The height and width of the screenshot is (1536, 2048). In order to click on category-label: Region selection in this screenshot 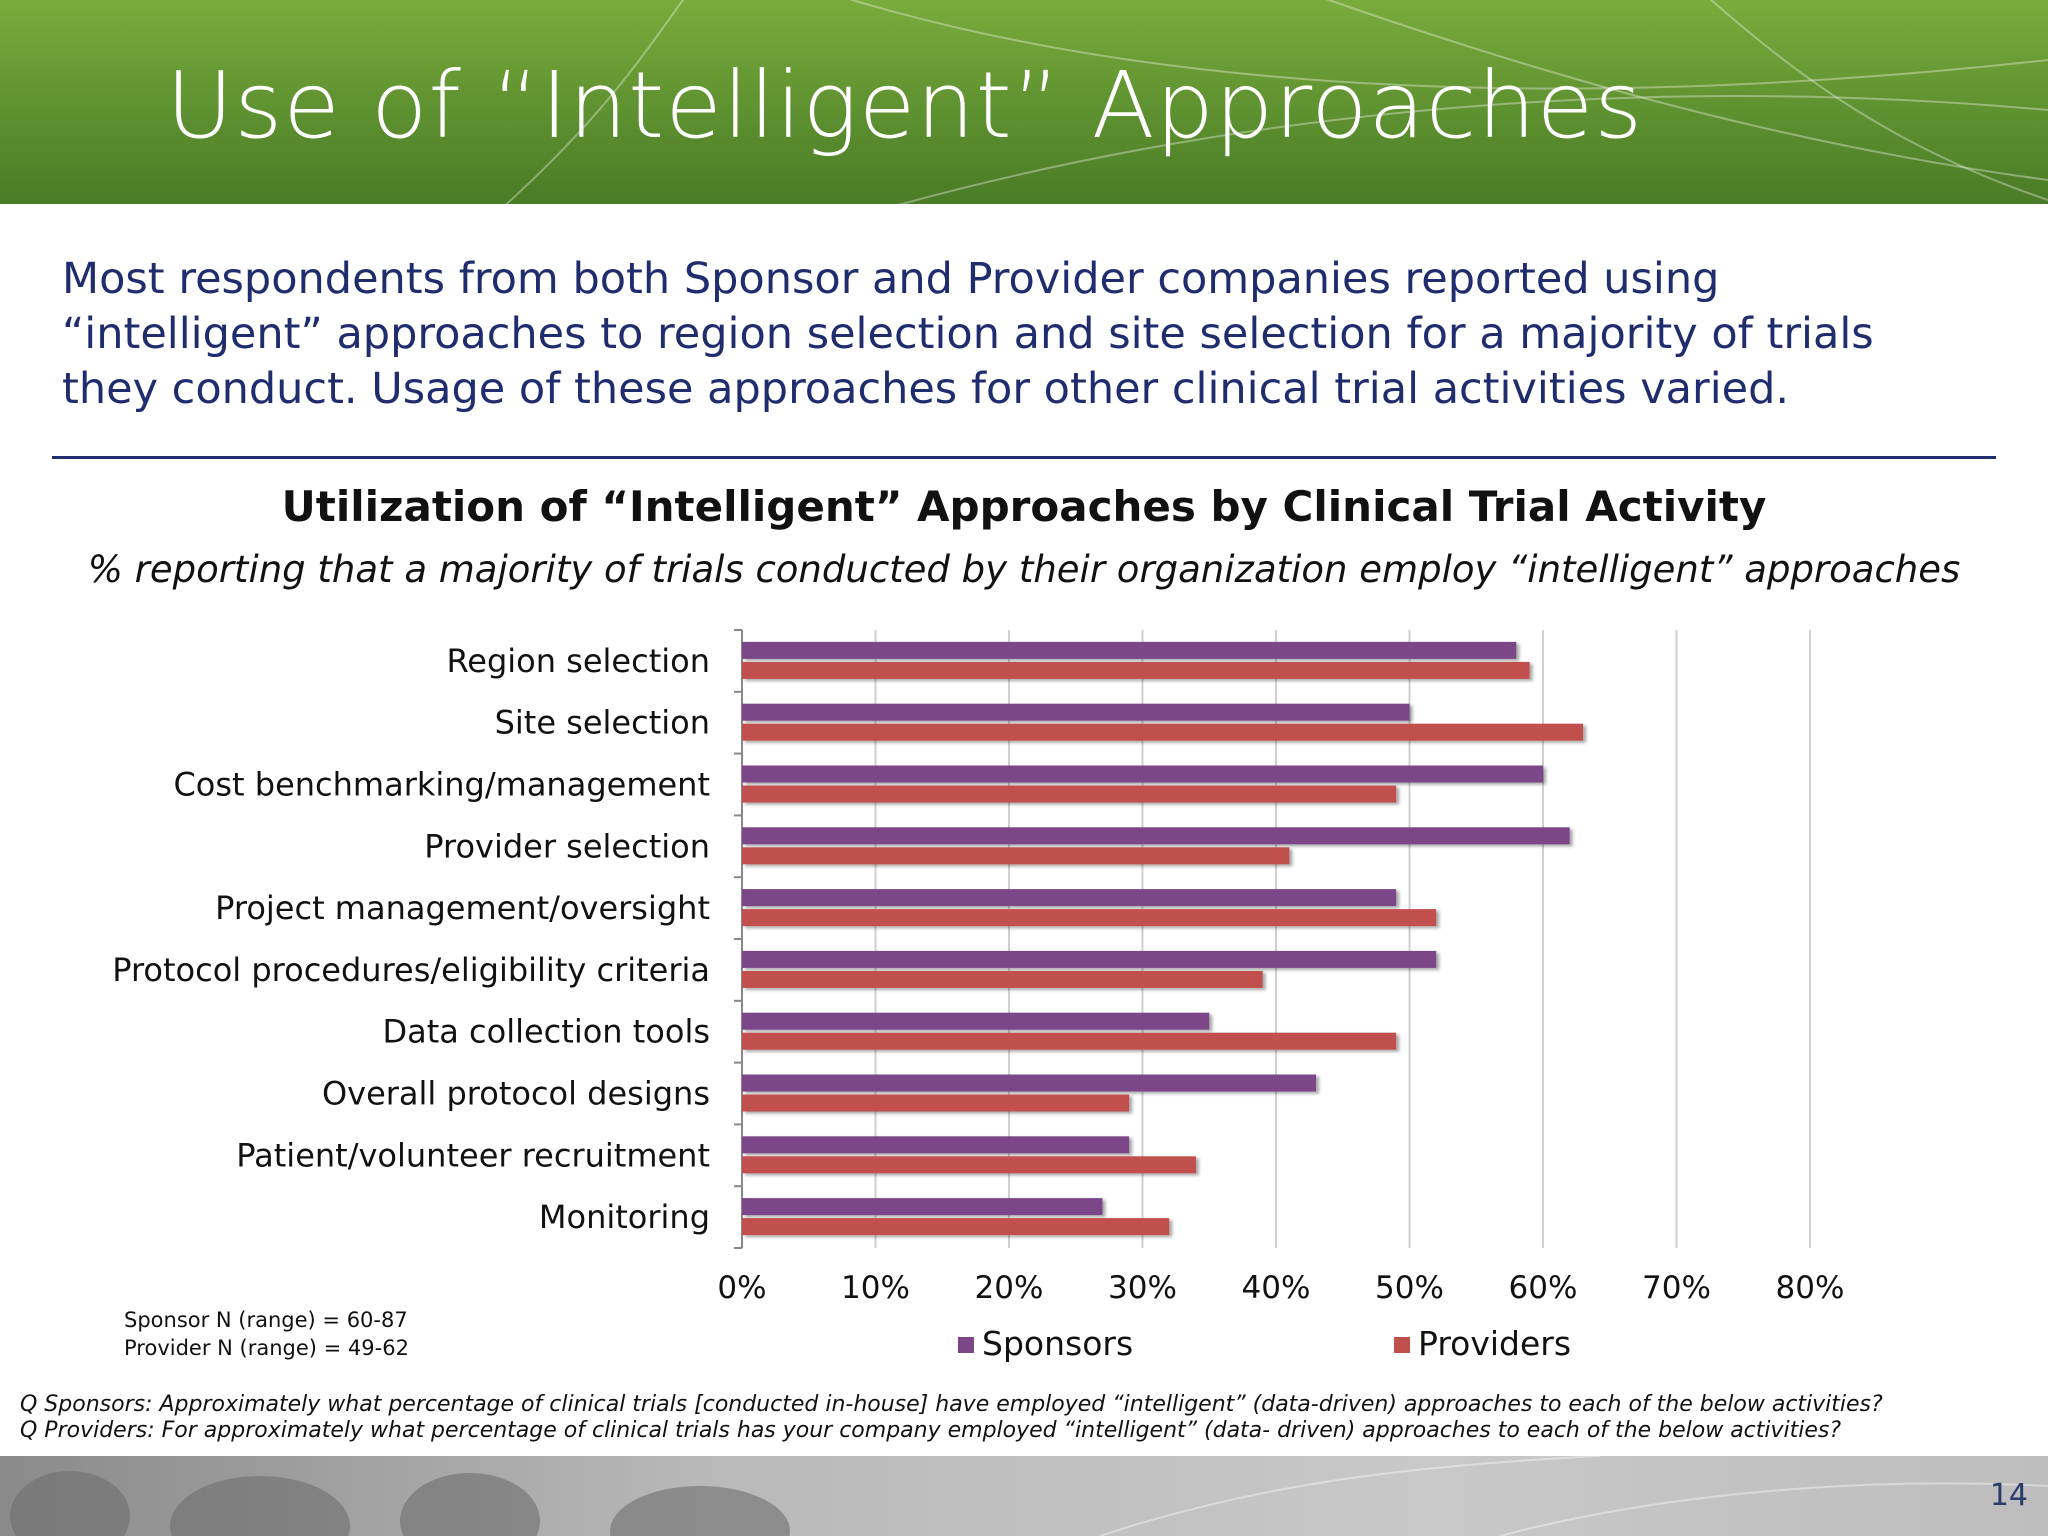, I will do `click(578, 661)`.